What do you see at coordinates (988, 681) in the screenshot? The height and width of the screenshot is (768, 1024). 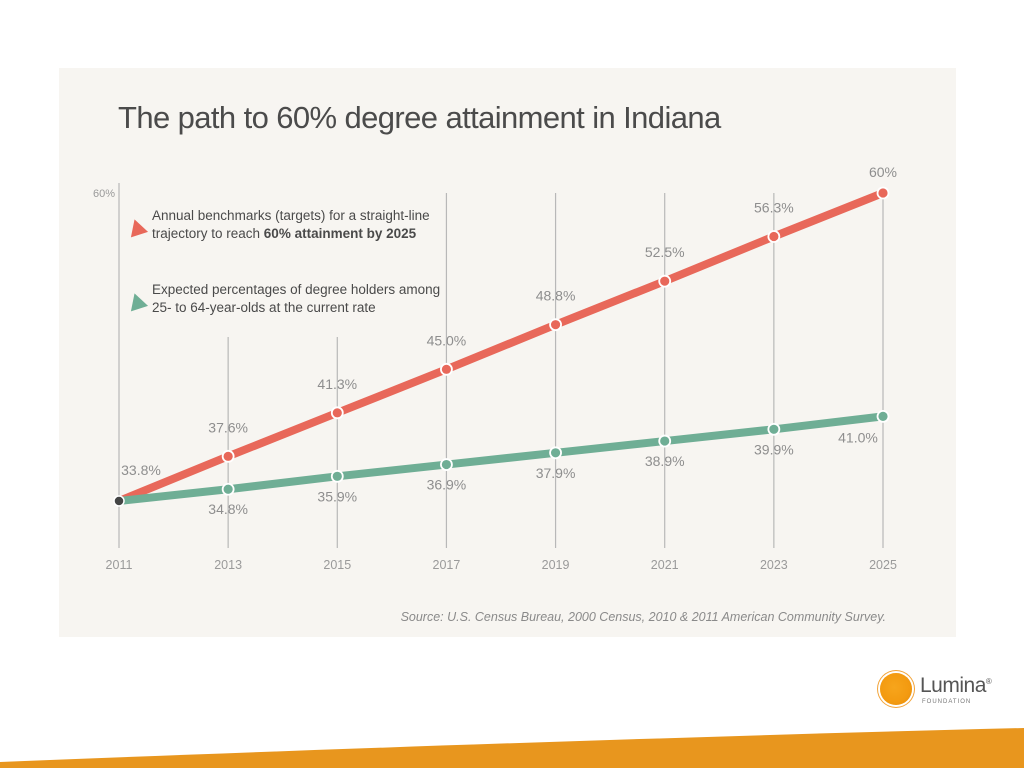 I see `logo-trademark: ®` at bounding box center [988, 681].